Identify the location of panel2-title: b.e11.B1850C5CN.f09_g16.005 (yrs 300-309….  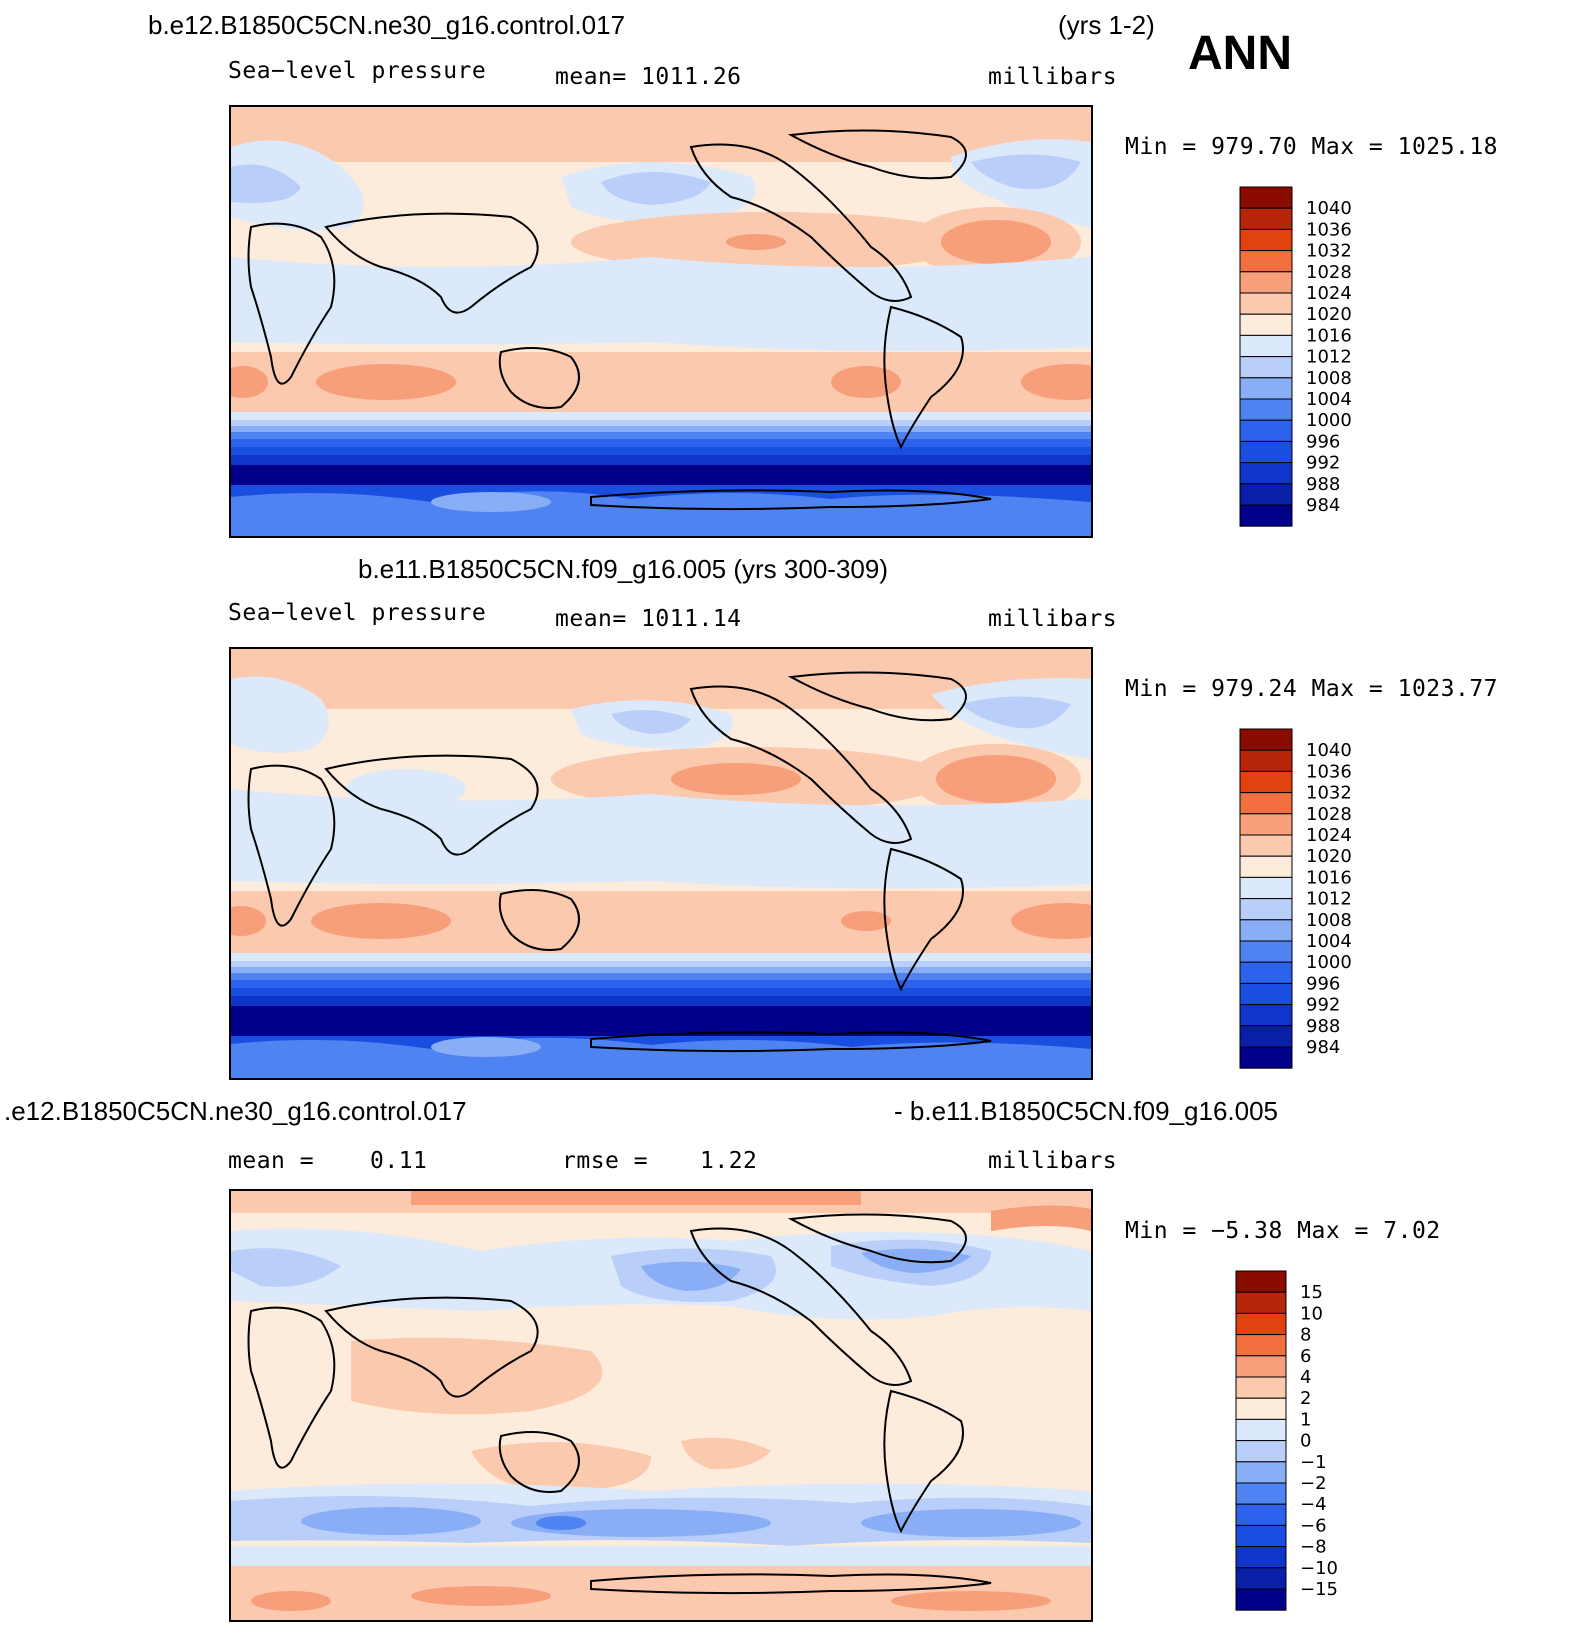
(623, 569).